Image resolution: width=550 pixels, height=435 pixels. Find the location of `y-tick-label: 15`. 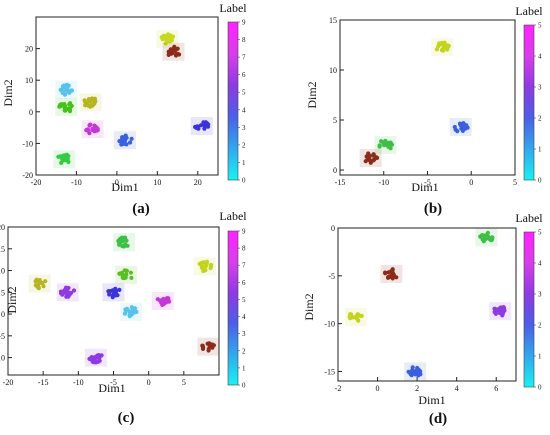

y-tick-label: 15 is located at coordinates (333, 20).